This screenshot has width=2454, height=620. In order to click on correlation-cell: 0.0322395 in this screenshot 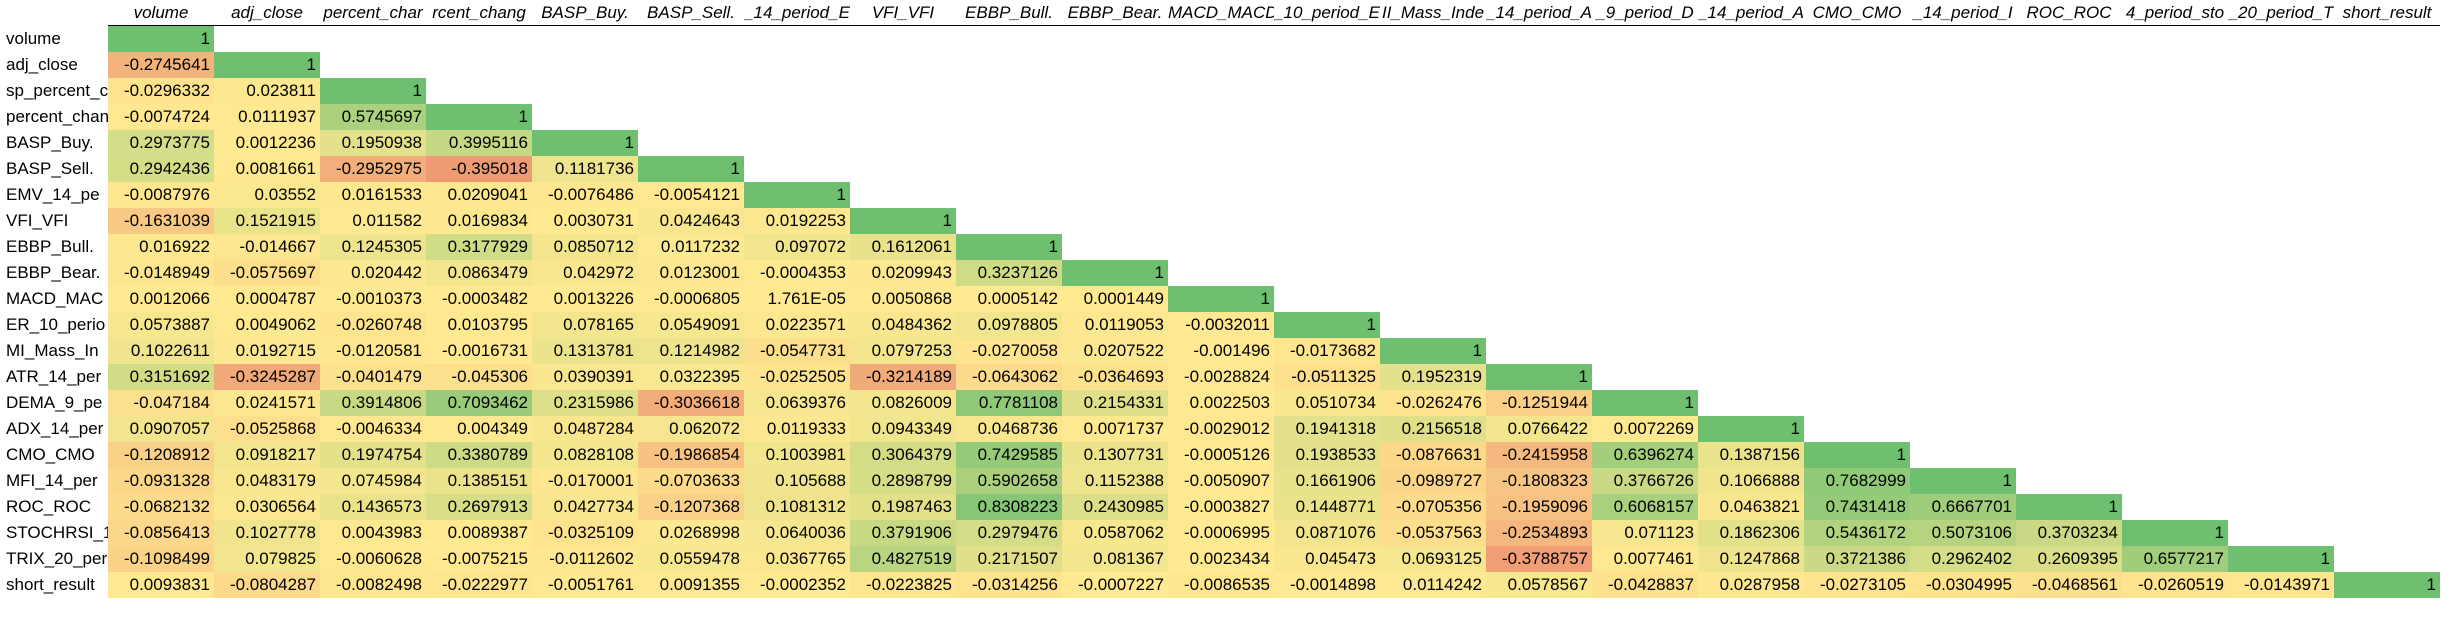, I will do `click(691, 377)`.